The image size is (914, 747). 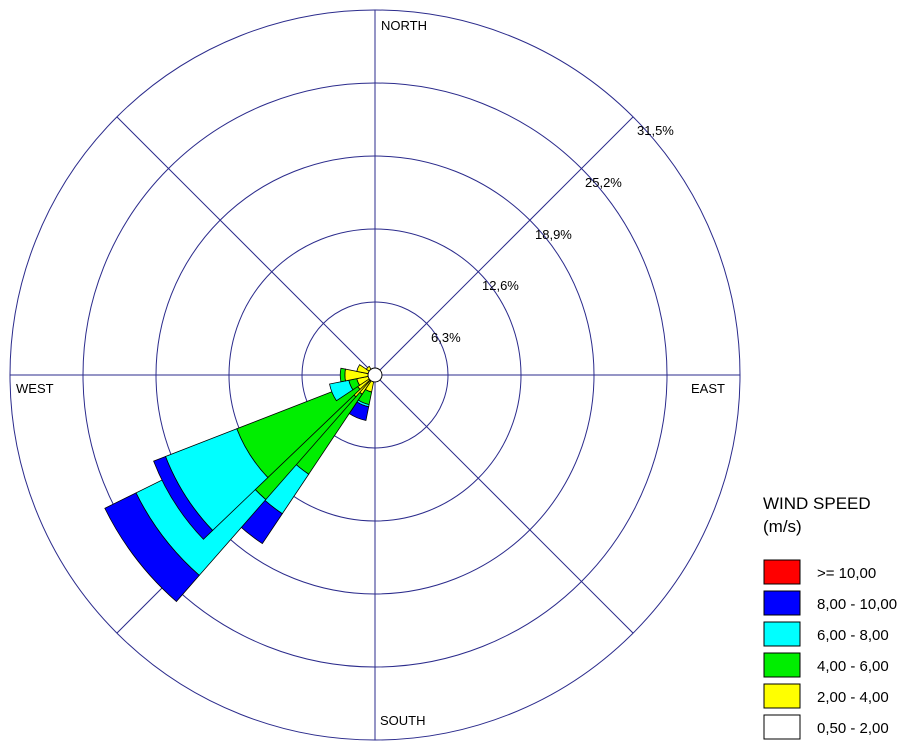 I want to click on east-label: EAST, so click(x=708, y=388).